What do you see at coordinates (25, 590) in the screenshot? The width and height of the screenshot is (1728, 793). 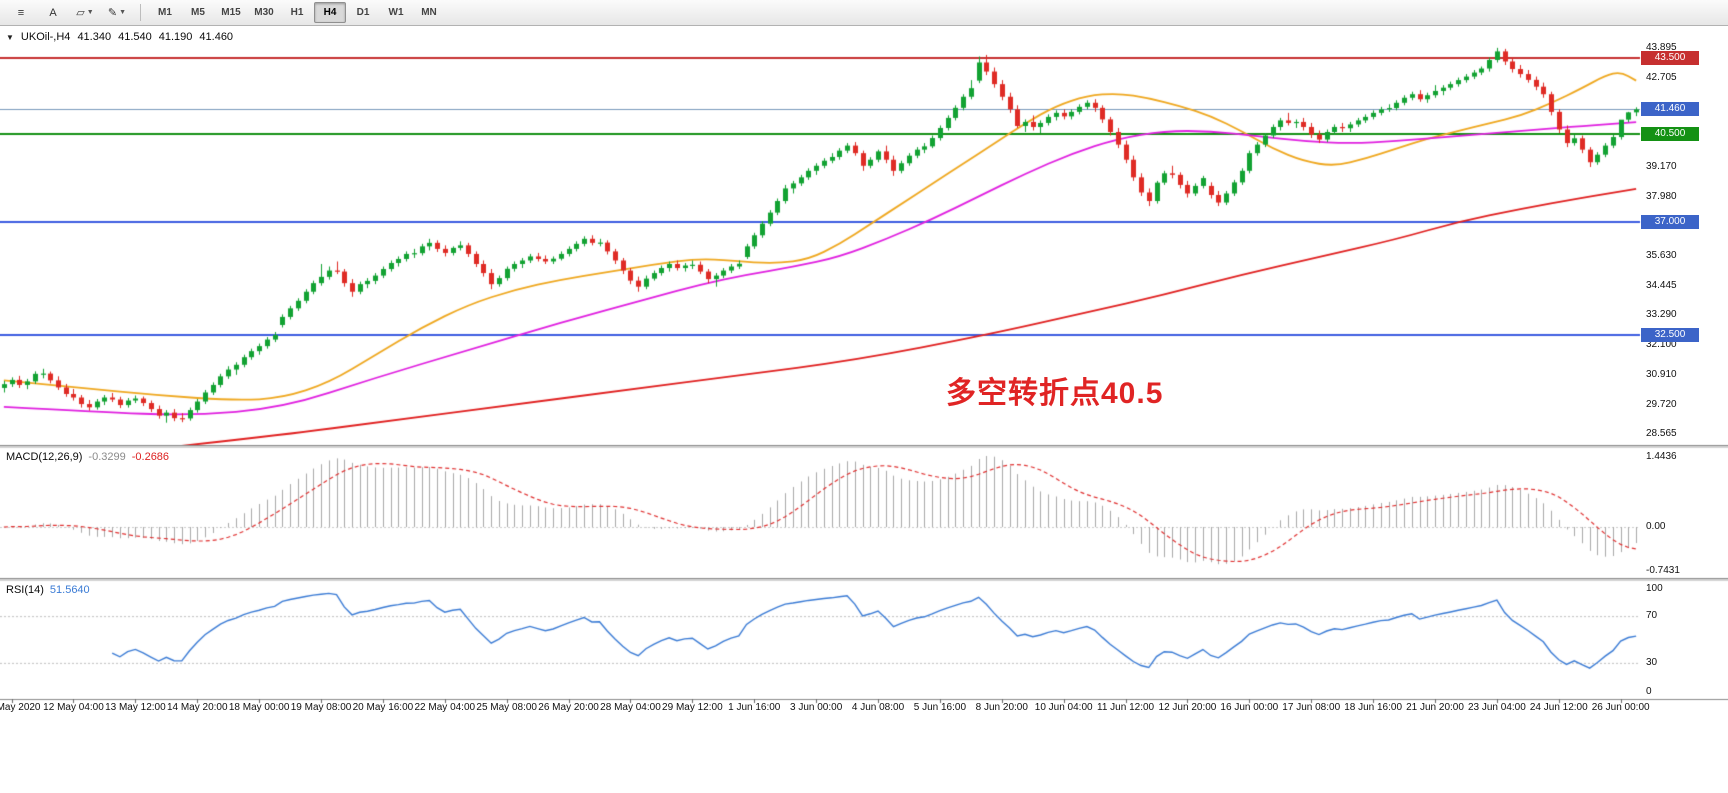 I see `rsi-name: RSI(14)` at bounding box center [25, 590].